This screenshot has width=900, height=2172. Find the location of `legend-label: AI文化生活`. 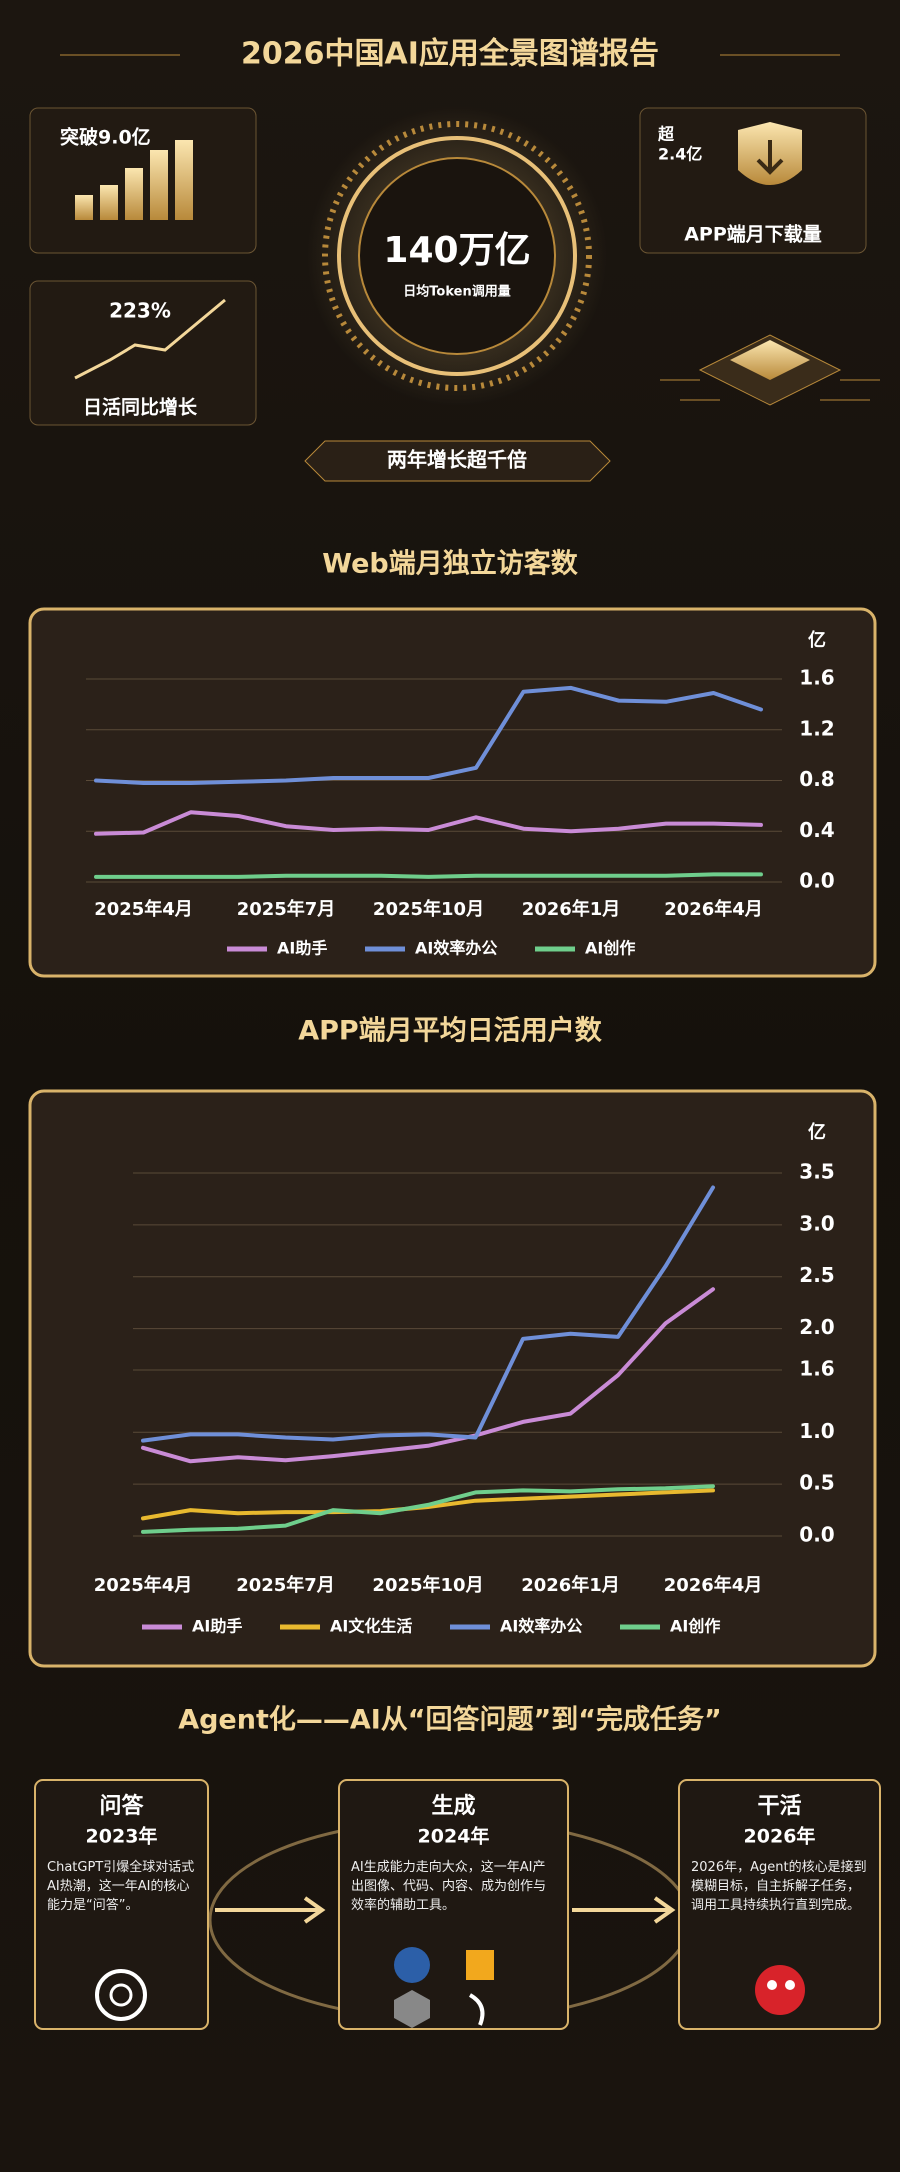

legend-label: AI文化生活 is located at coordinates (371, 1626).